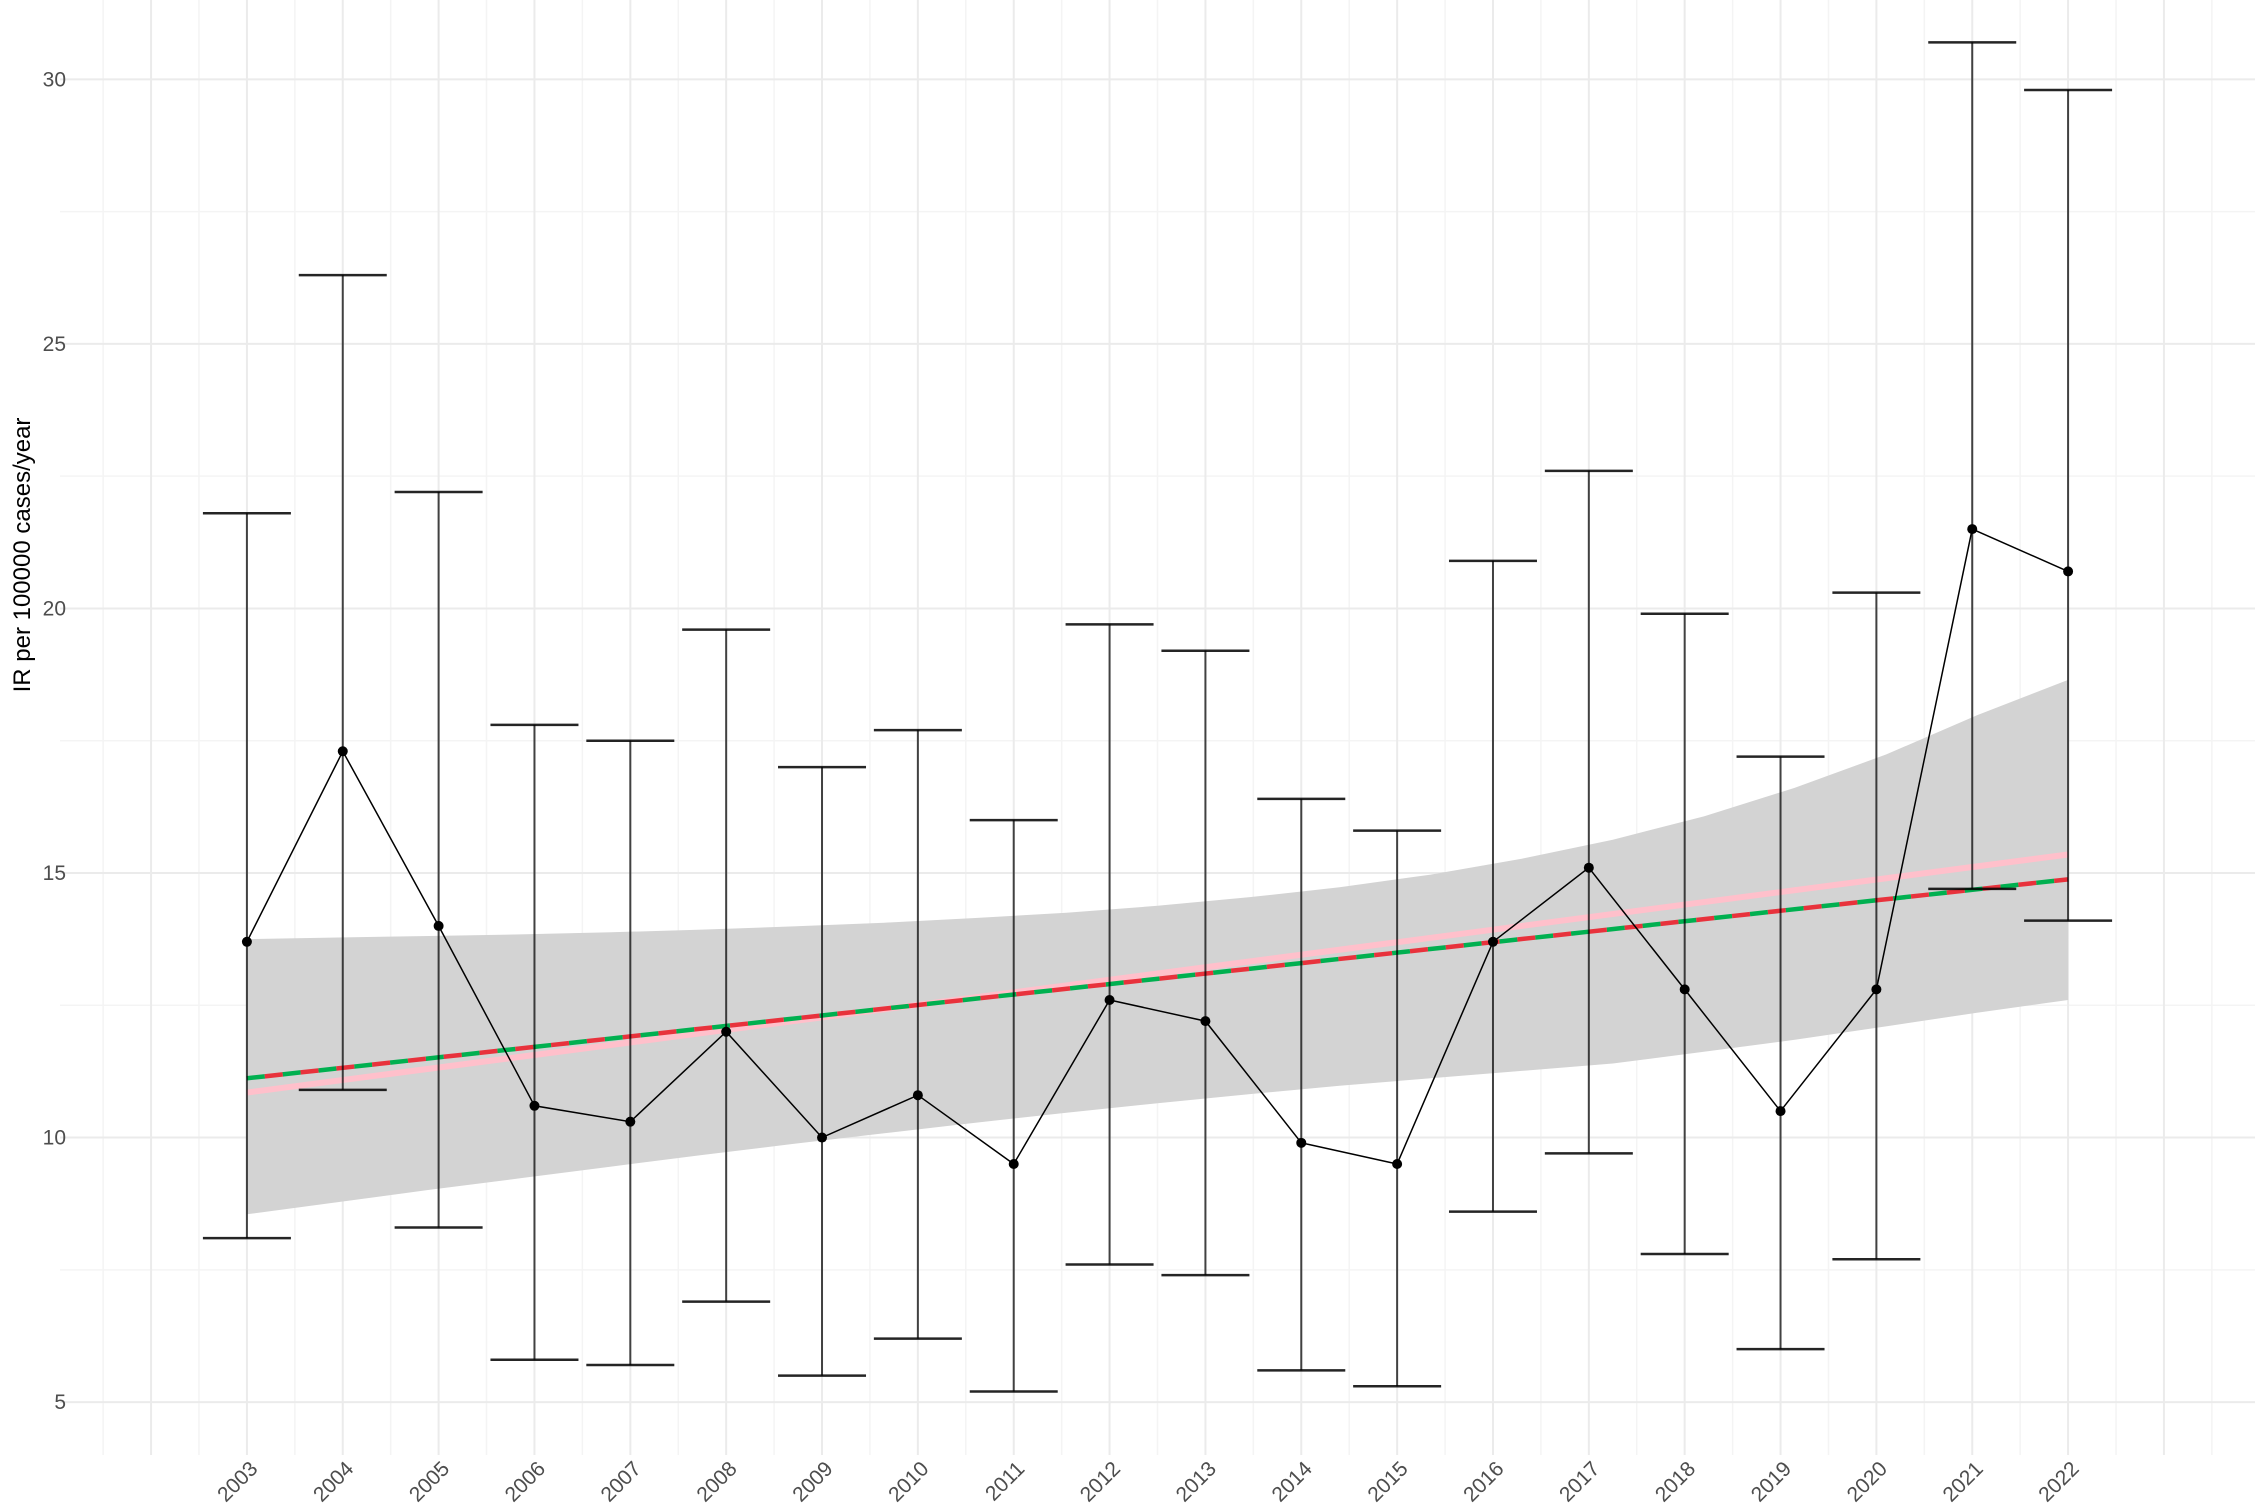 The image size is (2255, 1509). What do you see at coordinates (54, 344) in the screenshot?
I see `y-tick-label: 25` at bounding box center [54, 344].